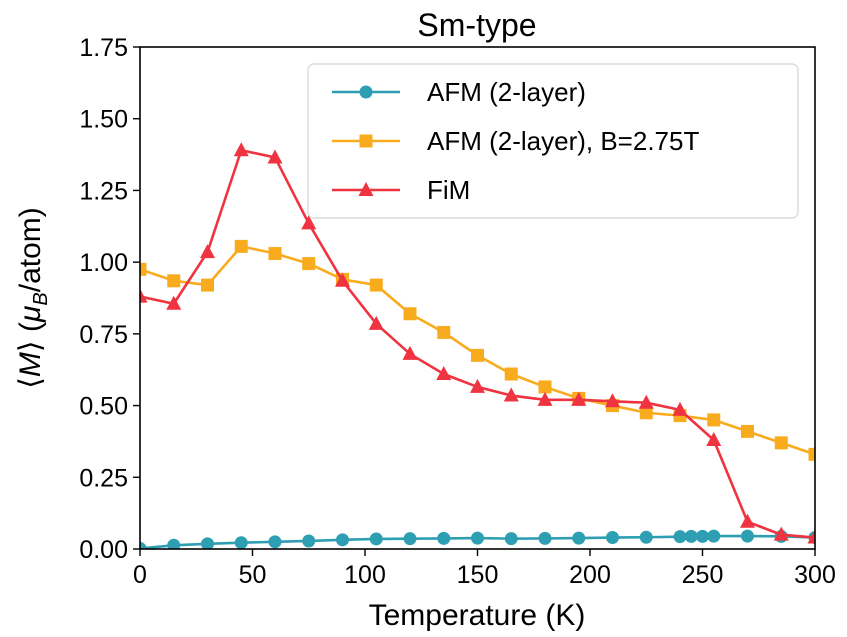 Image resolution: width=847 pixels, height=637 pixels. What do you see at coordinates (401, 190) in the screenshot?
I see `legend-entry: FiM` at bounding box center [401, 190].